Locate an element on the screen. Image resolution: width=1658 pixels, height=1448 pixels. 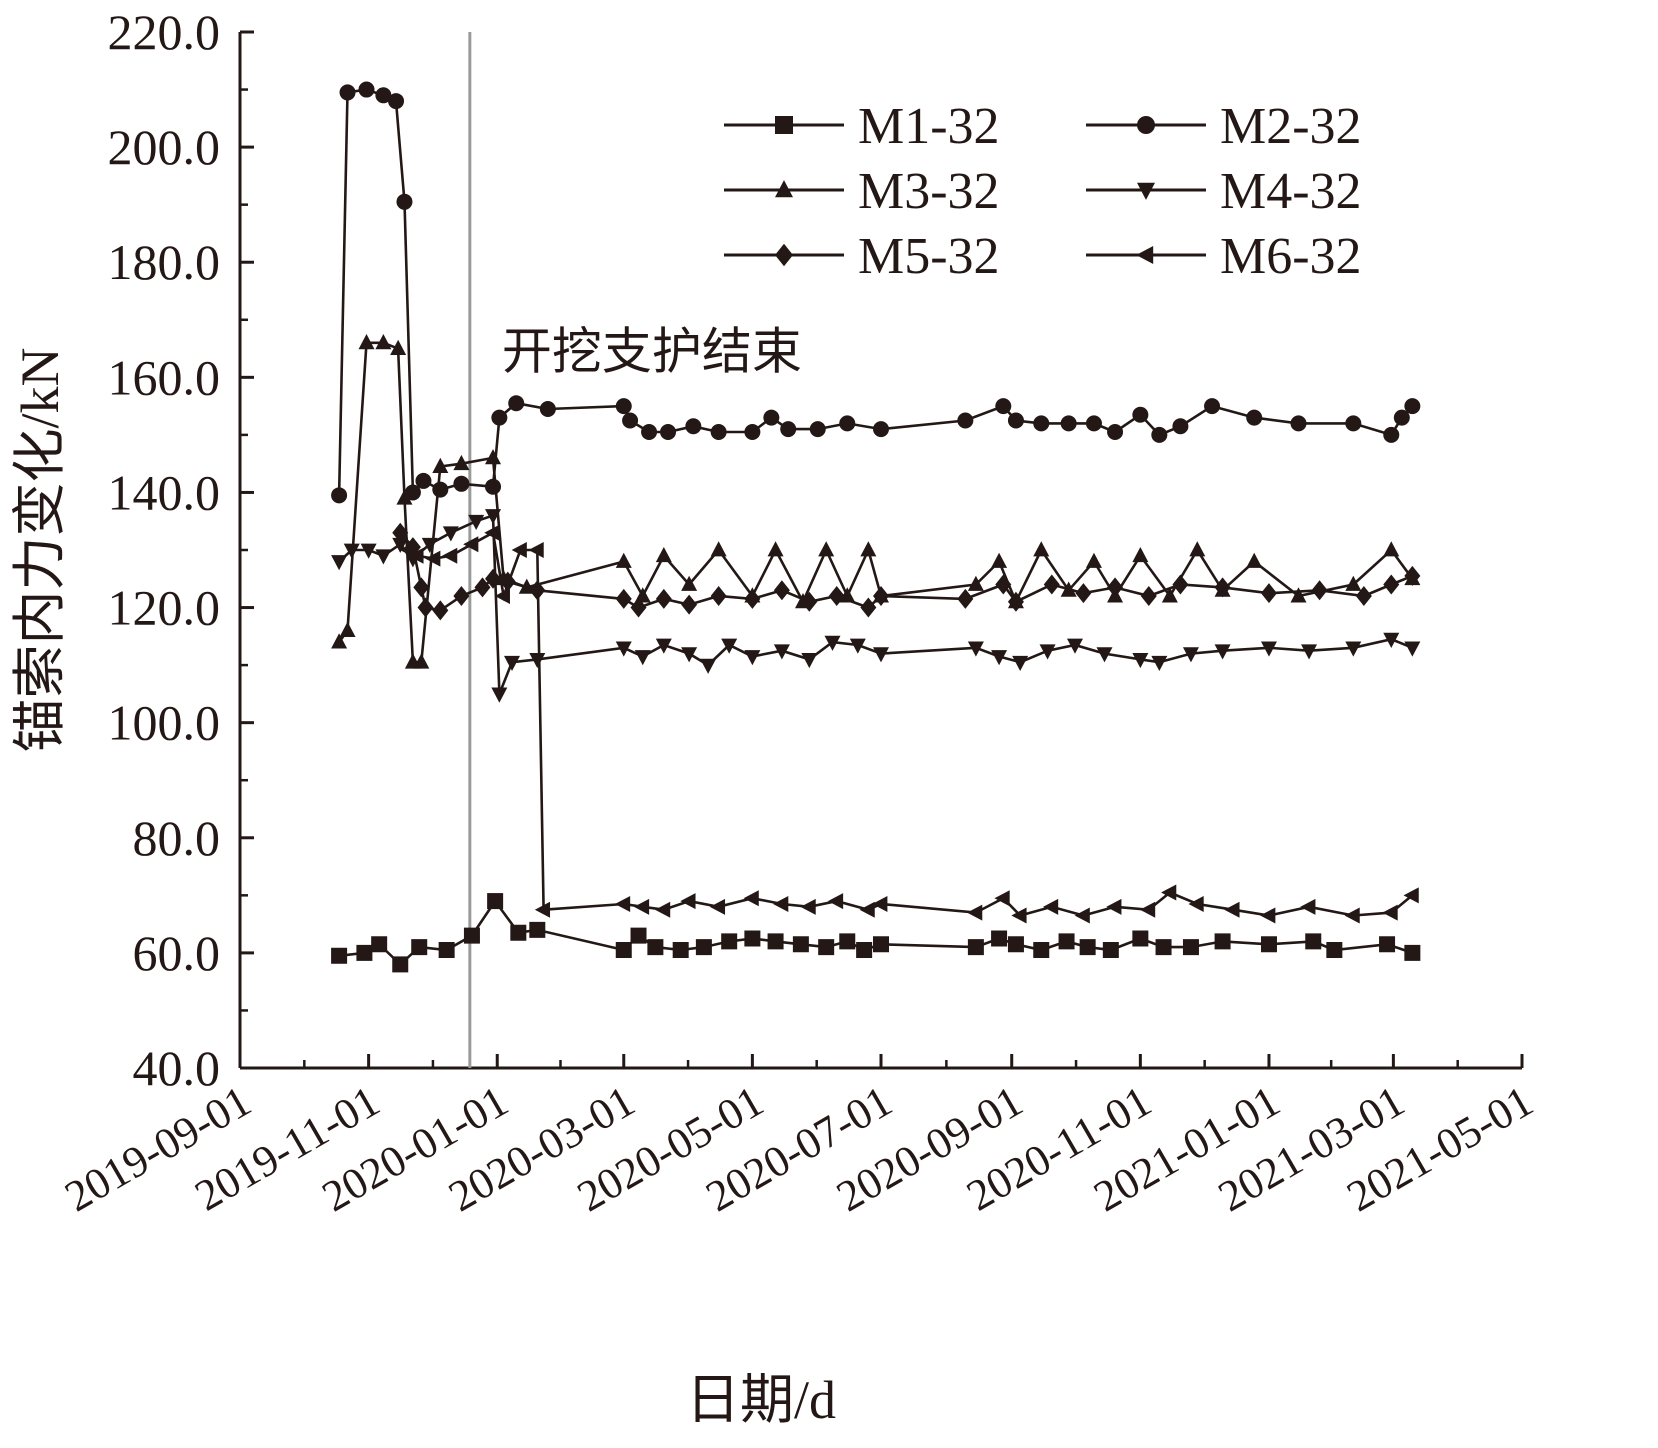
y-axis-title: 锚索内力变化/kN is located at coordinates (40, 550).